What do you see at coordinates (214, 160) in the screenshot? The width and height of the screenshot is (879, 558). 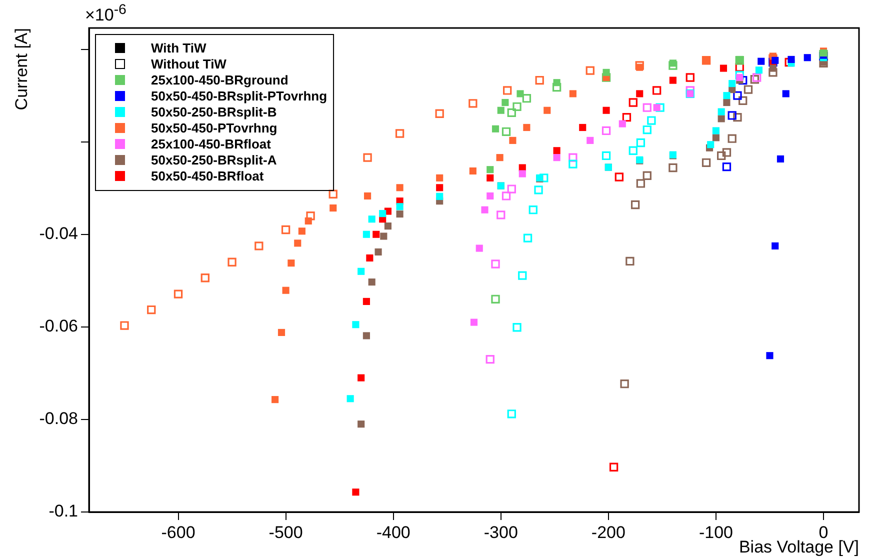 I see `legend-label: 50x50-250-BRsplit-A` at bounding box center [214, 160].